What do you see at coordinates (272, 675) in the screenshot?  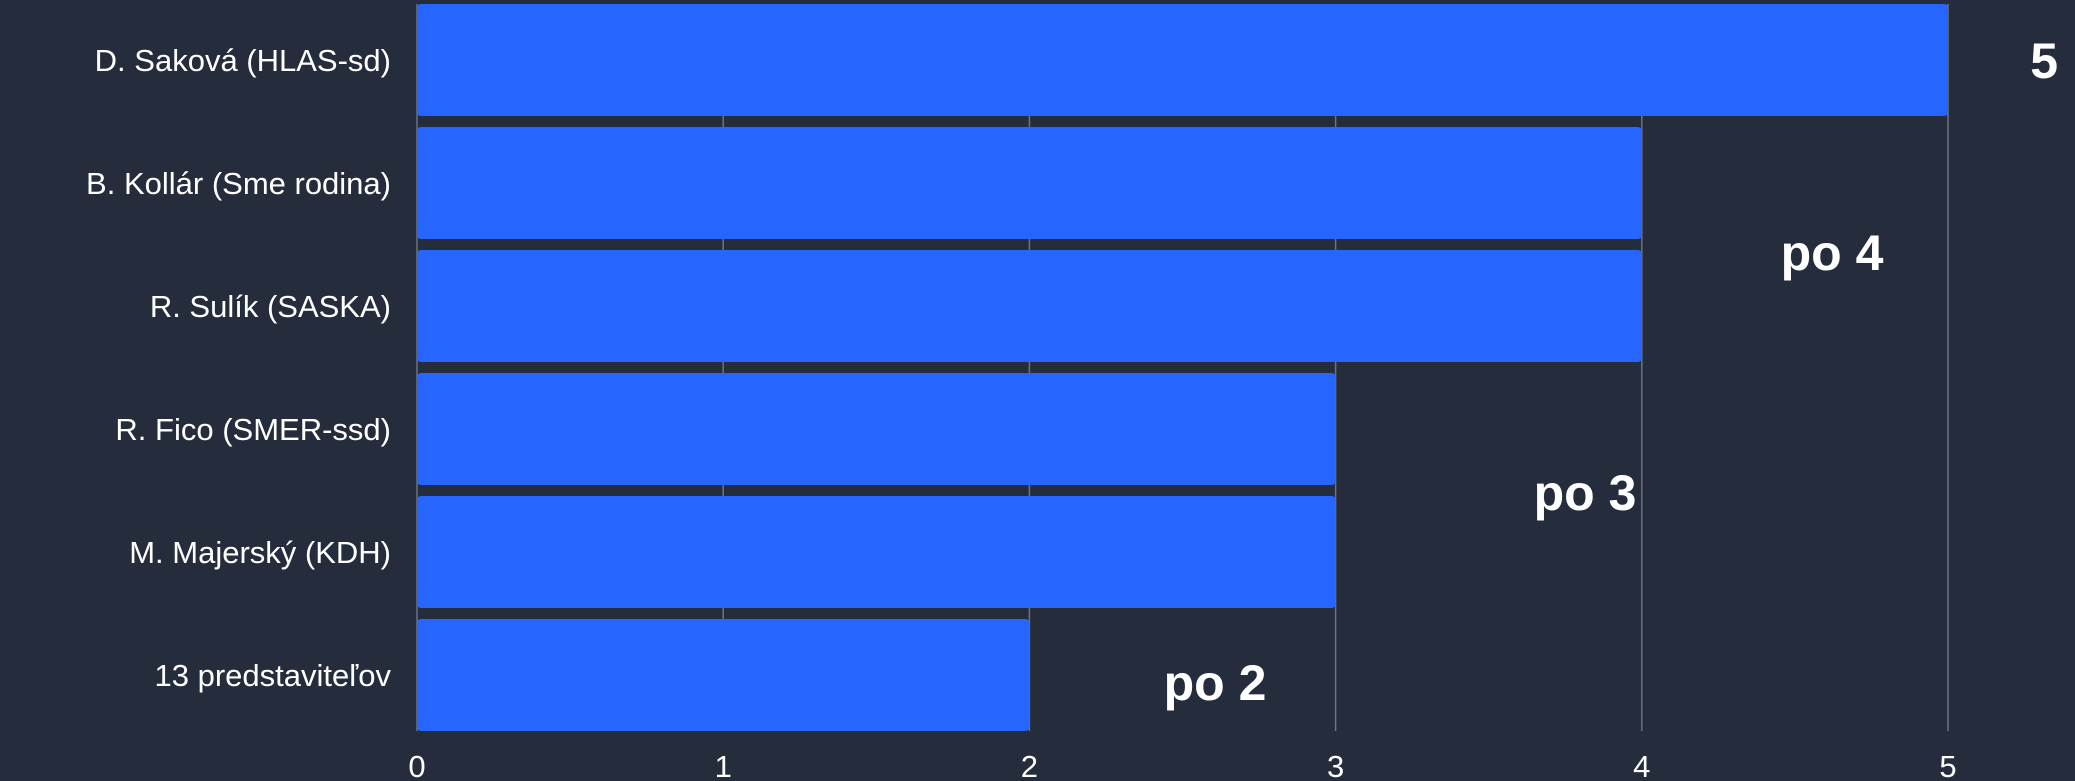 I see `category-label-5: 13 predstaviteľov` at bounding box center [272, 675].